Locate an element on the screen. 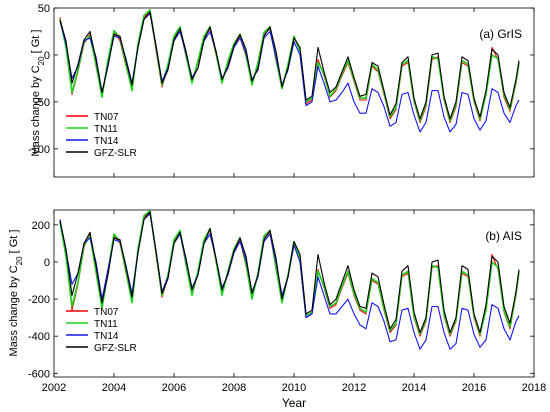 This screenshot has width=550, height=412. y-tick-label: -100 is located at coordinates (39, 150).